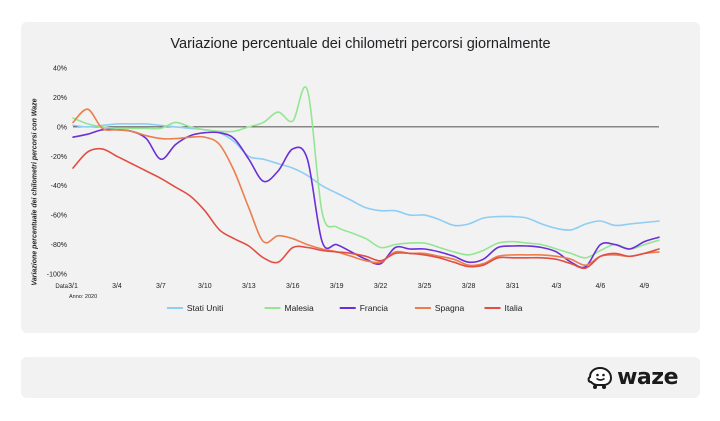 This screenshot has width=720, height=421. I want to click on x-tick-label: 3/19, so click(337, 286).